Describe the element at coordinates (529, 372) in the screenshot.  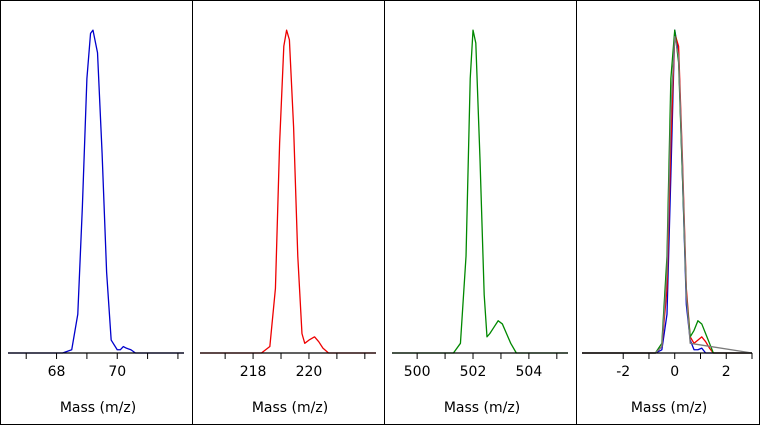
I see `x-tick-label: 504` at that location.